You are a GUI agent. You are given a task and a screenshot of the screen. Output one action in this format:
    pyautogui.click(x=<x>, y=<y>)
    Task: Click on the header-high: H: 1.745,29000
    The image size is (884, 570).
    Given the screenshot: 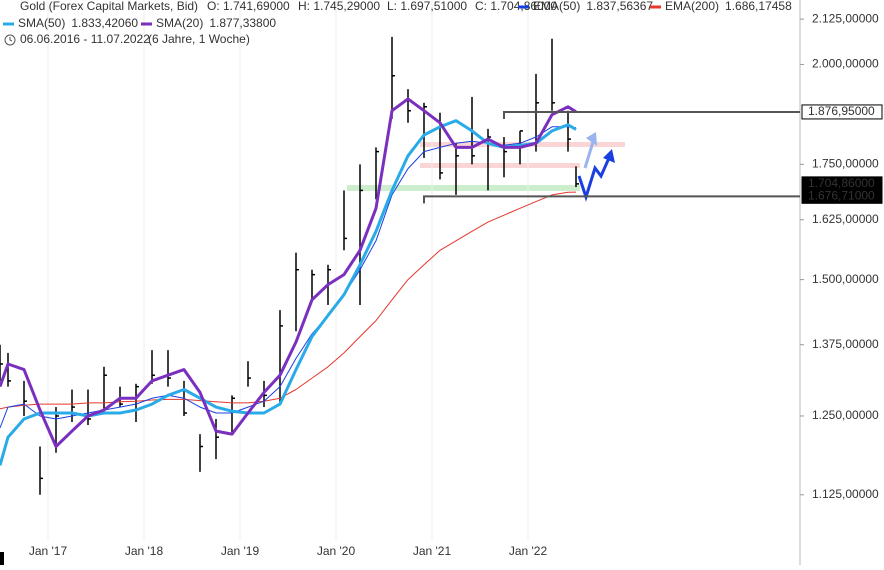 What is the action you would take?
    pyautogui.click(x=339, y=6)
    